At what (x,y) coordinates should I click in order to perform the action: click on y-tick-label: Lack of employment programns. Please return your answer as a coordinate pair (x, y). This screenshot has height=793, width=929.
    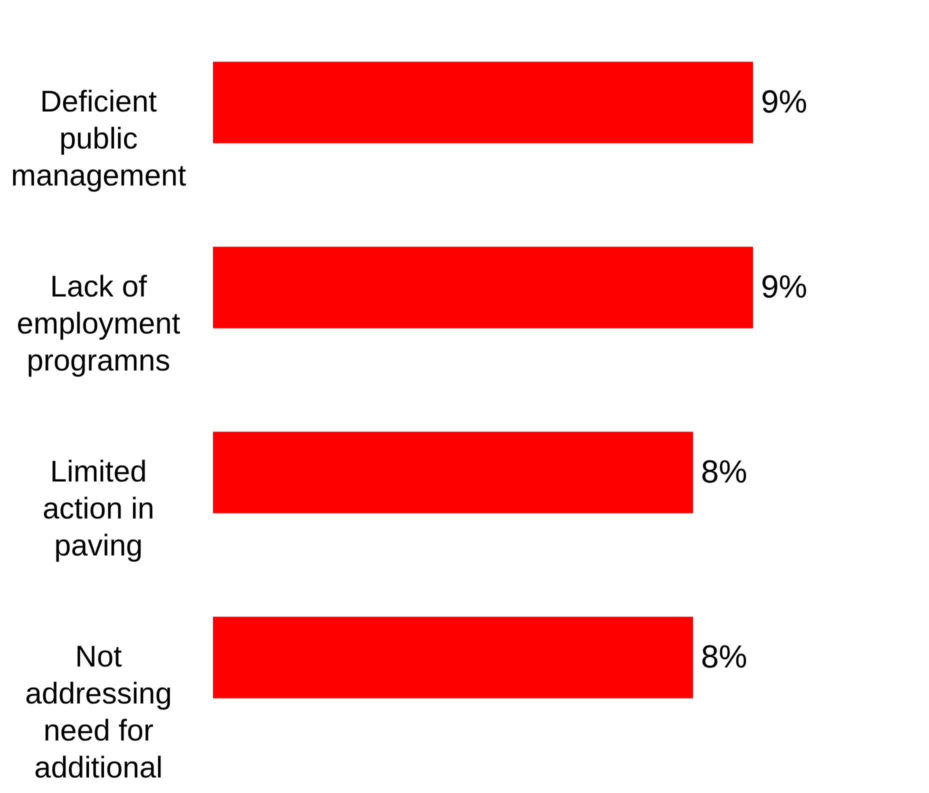
    Looking at the image, I should click on (98, 324).